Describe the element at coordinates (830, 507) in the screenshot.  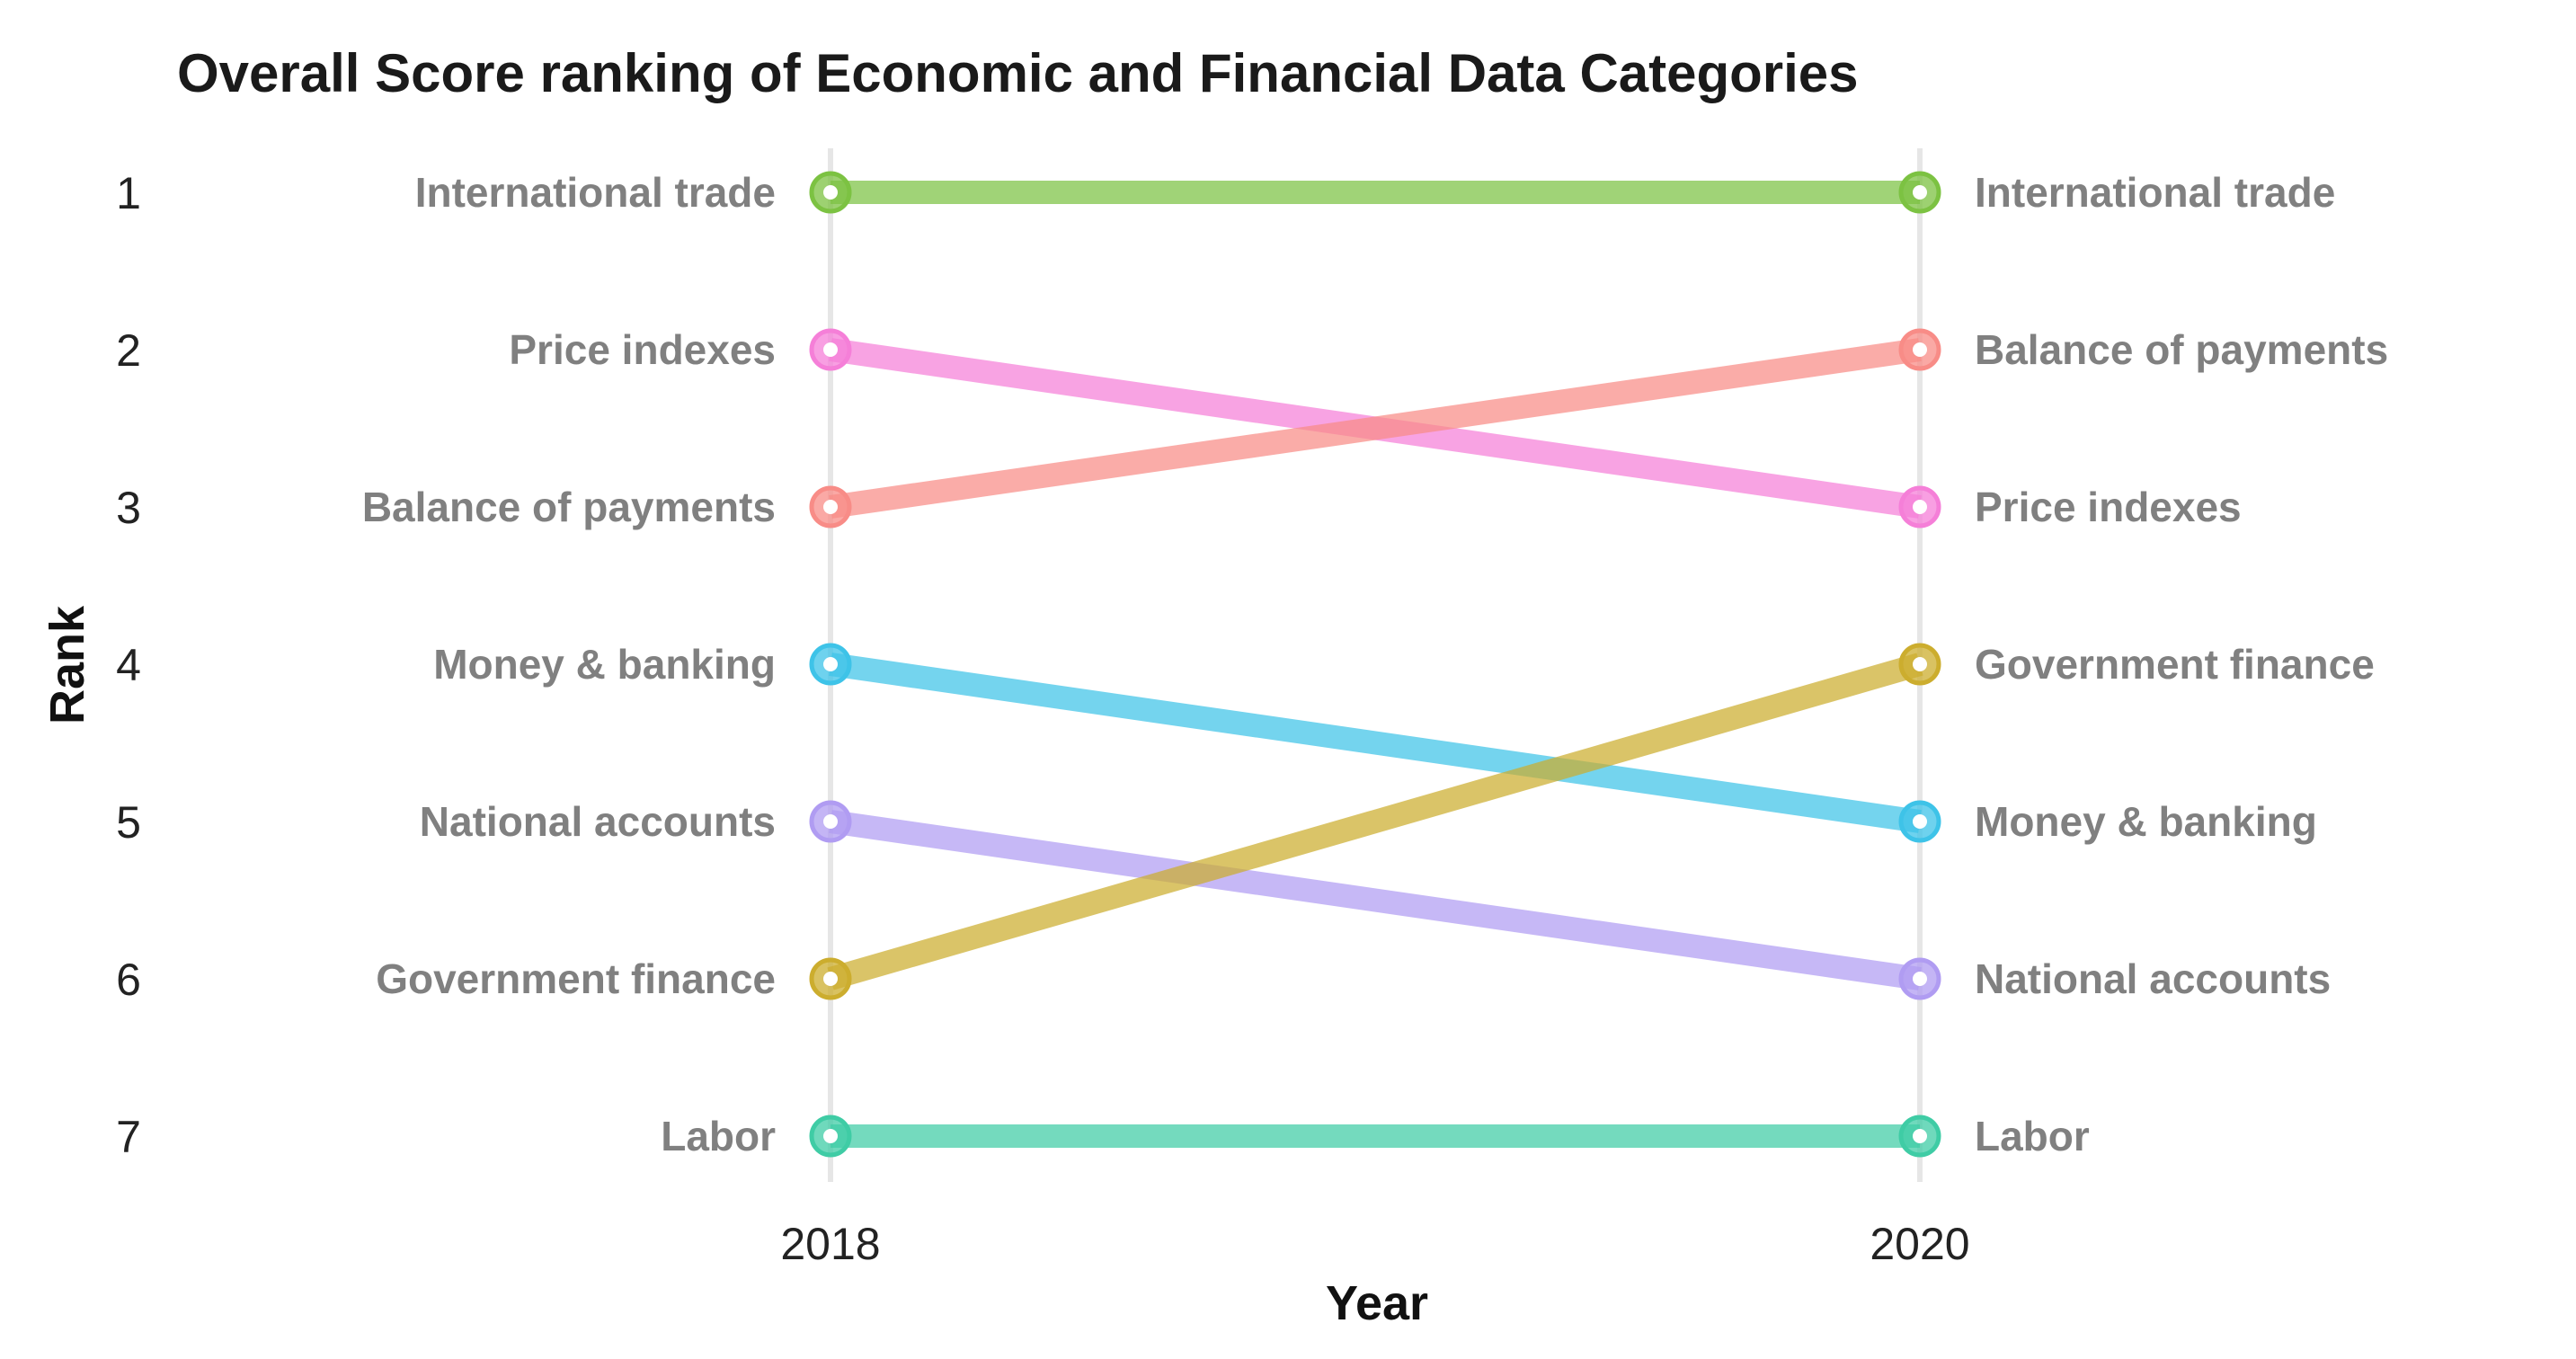
I see `point-center-balance-of-payments-2018` at that location.